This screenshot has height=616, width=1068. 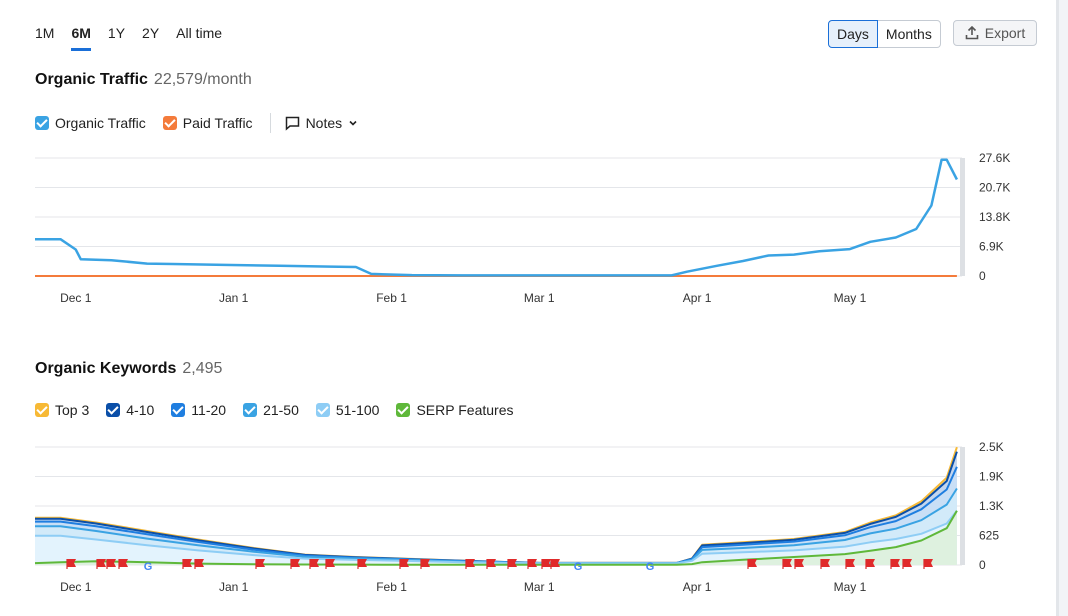 What do you see at coordinates (991, 477) in the screenshot?
I see `y-tick-label: 1.9K` at bounding box center [991, 477].